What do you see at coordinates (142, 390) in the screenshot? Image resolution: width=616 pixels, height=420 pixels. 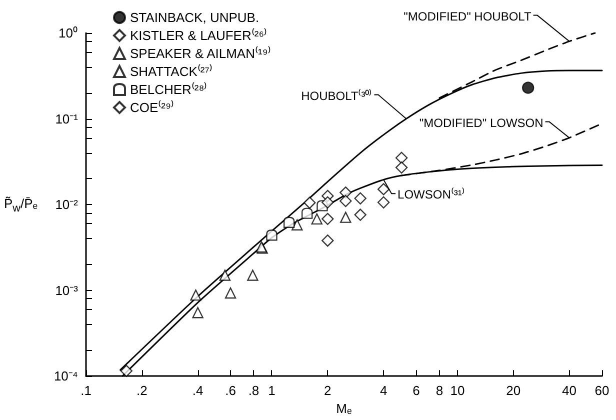 I see `x-tick-label: .2` at bounding box center [142, 390].